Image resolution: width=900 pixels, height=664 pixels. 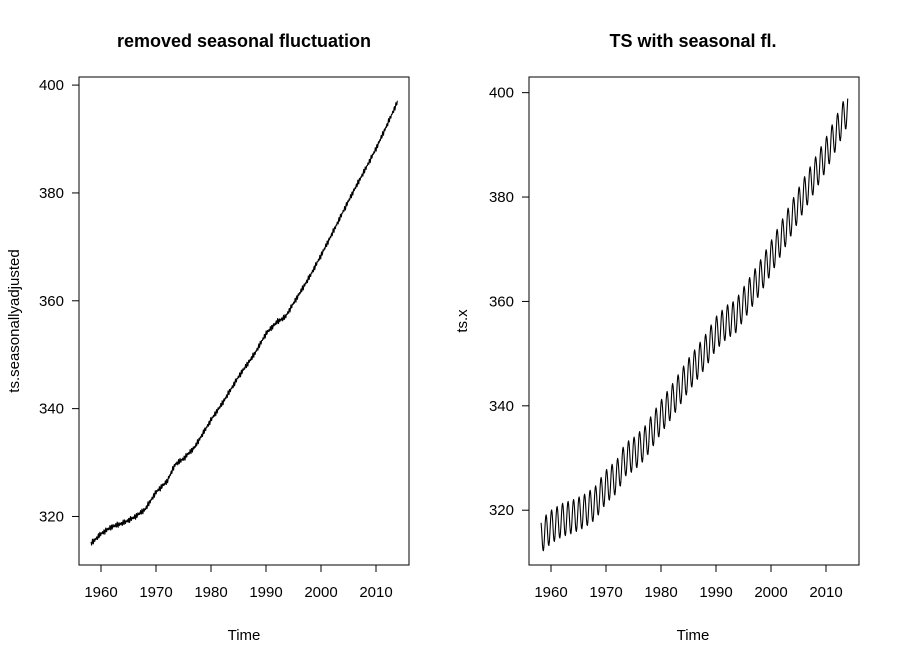 I want to click on right-y-tick-label: 320, so click(x=501, y=510).